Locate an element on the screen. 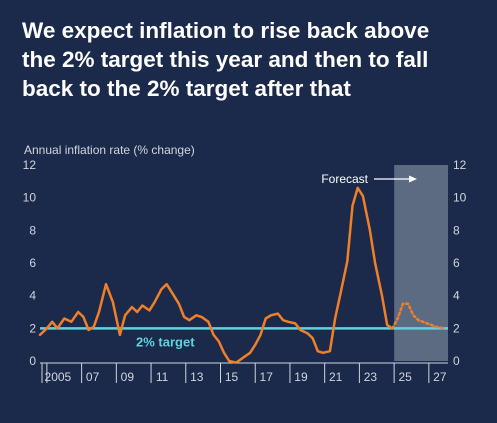  forecast-shade is located at coordinates (421, 263).